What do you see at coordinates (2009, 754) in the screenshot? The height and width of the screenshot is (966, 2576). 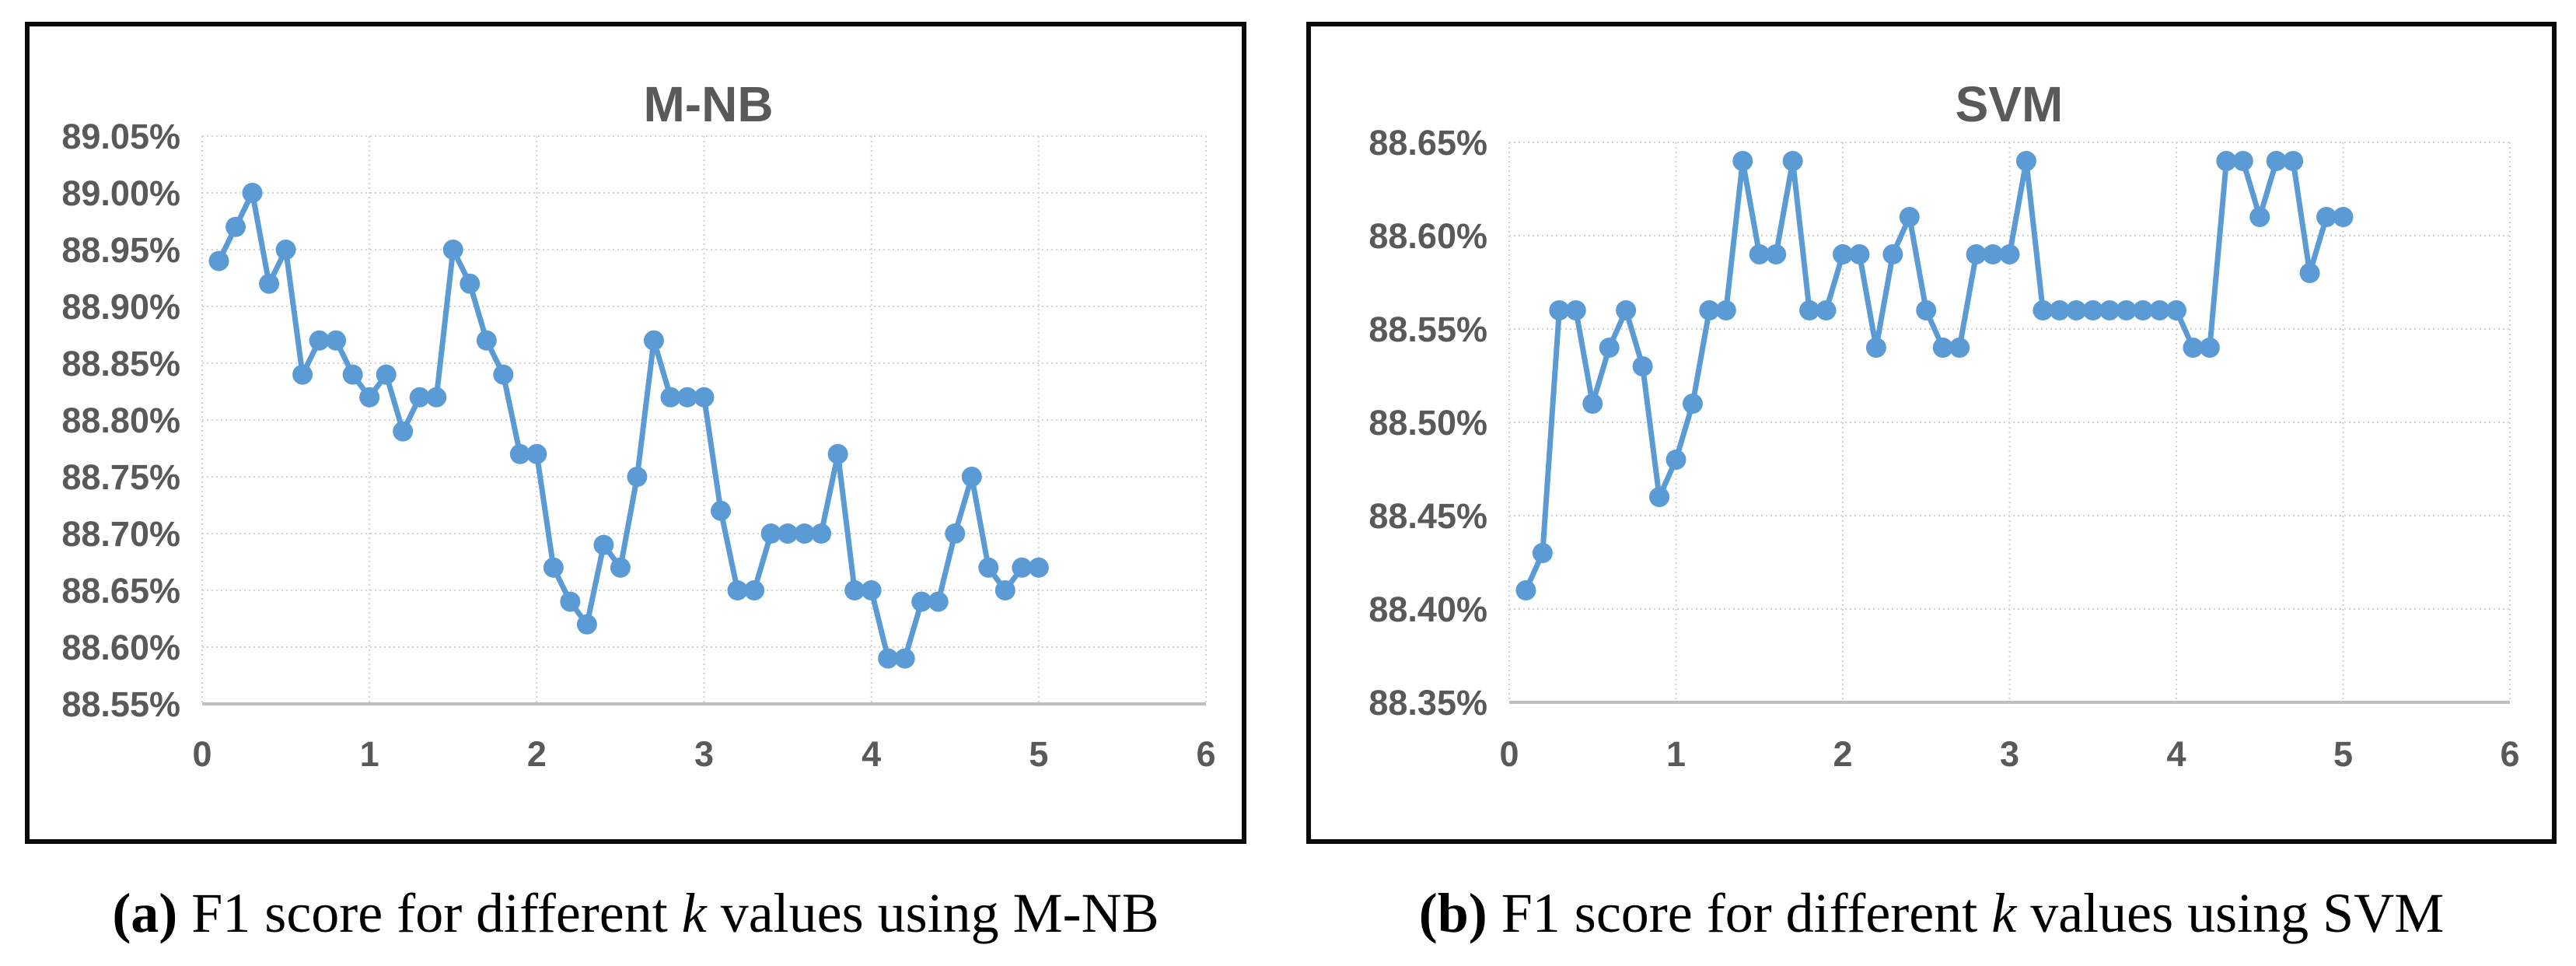 I see `x-tick-label: 3` at bounding box center [2009, 754].